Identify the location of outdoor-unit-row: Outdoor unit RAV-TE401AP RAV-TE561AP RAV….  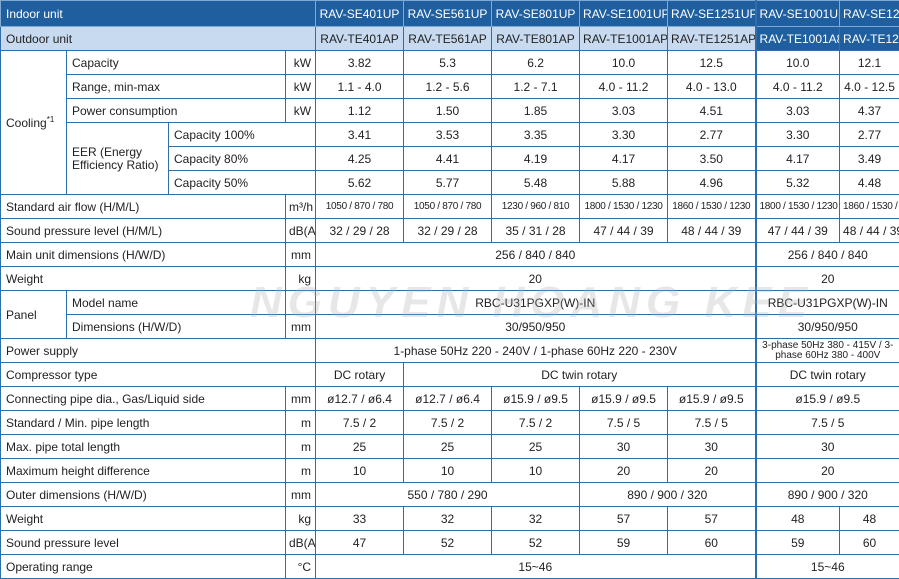
(450, 39).